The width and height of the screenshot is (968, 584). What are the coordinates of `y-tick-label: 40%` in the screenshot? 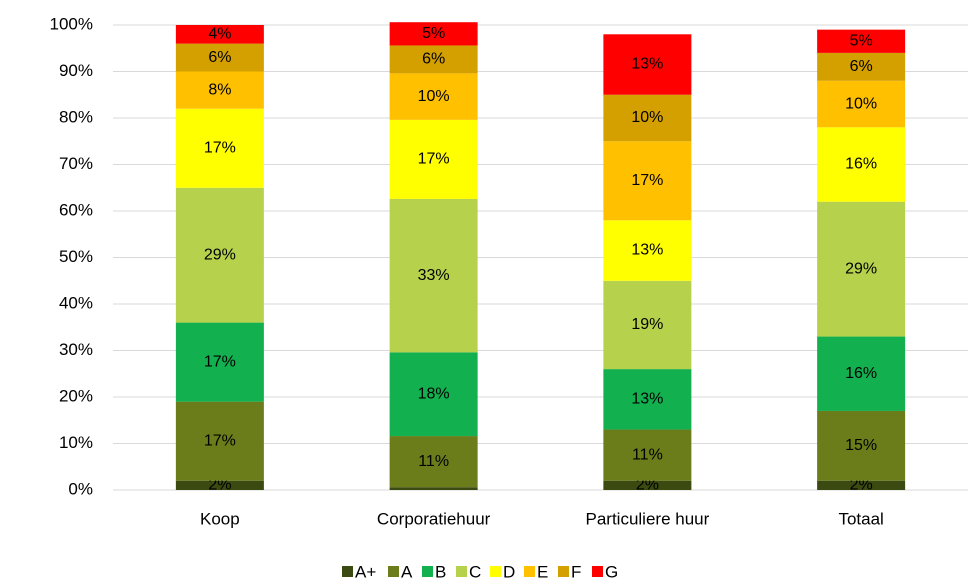 It's located at (76, 302).